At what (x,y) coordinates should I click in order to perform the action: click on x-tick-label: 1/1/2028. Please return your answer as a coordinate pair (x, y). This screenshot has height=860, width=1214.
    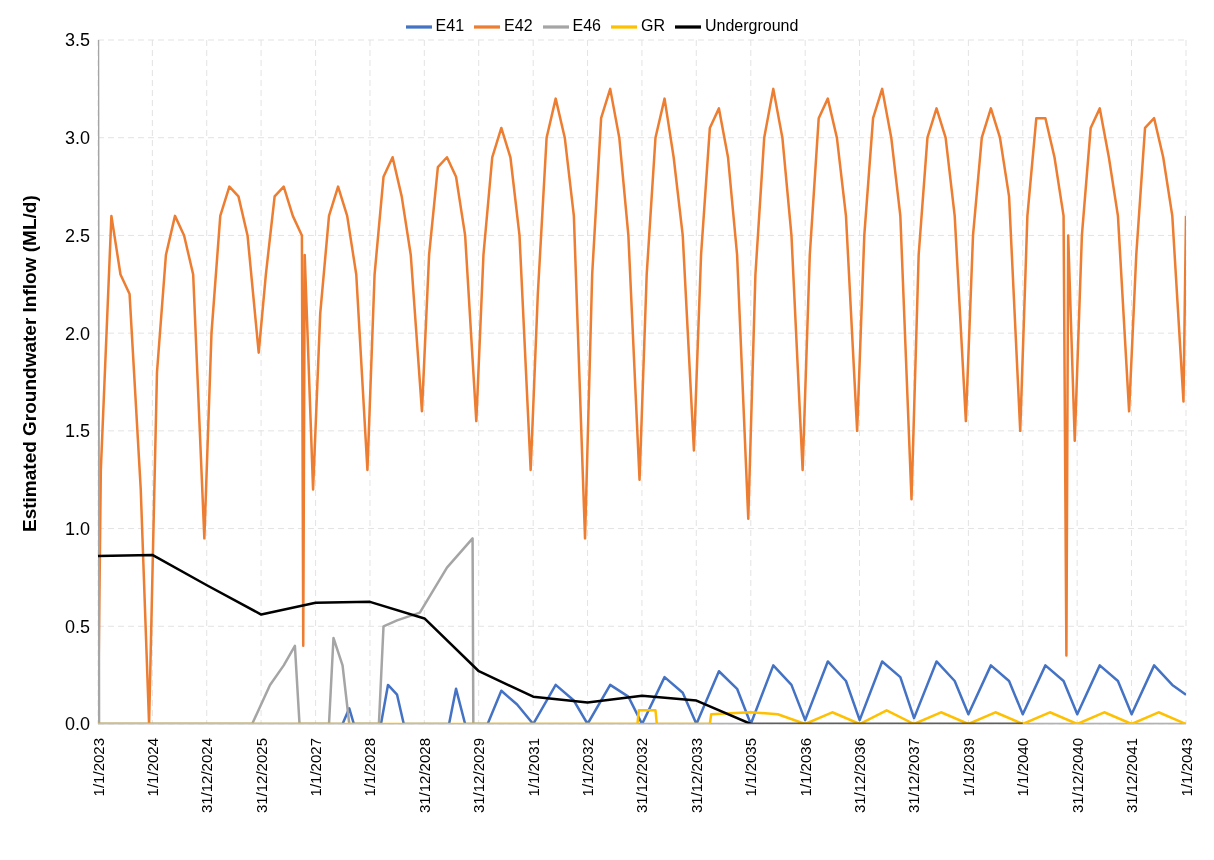
    Looking at the image, I should click on (370, 767).